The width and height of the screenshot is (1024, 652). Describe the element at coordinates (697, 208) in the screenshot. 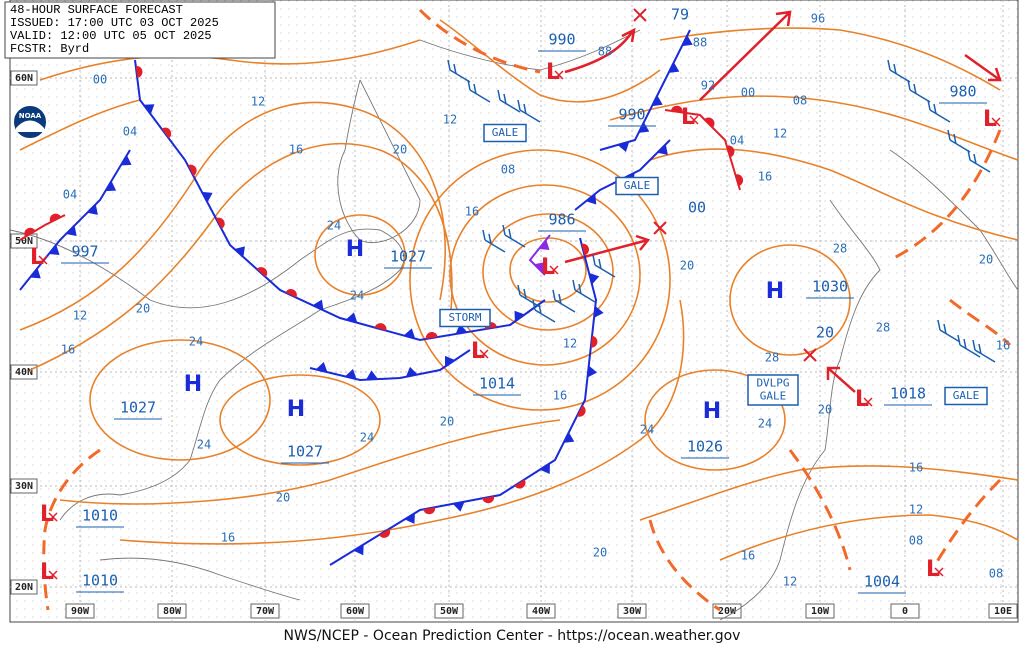

I see `center-label: 00` at that location.